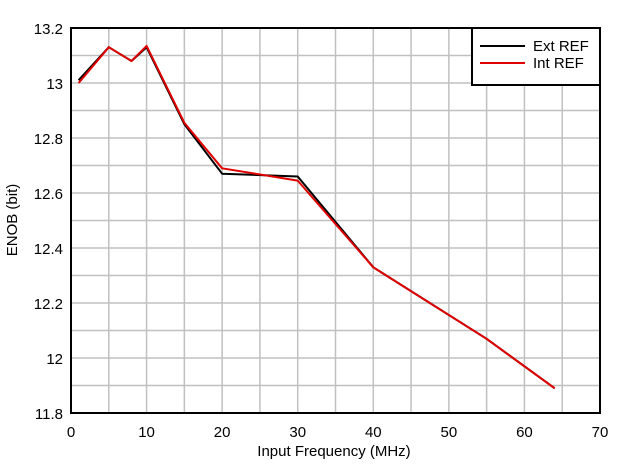  I want to click on y-tick-label: 12.4, so click(48, 249).